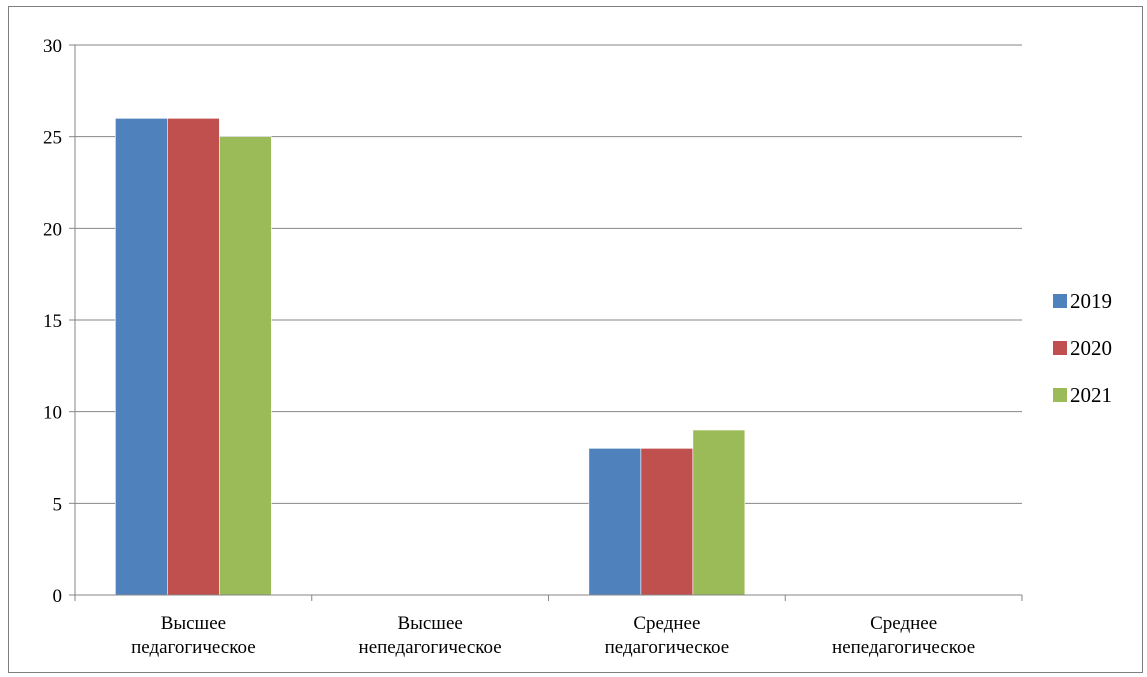 The height and width of the screenshot is (677, 1147). I want to click on x-category-label: Высшее непедагогическое, so click(430, 635).